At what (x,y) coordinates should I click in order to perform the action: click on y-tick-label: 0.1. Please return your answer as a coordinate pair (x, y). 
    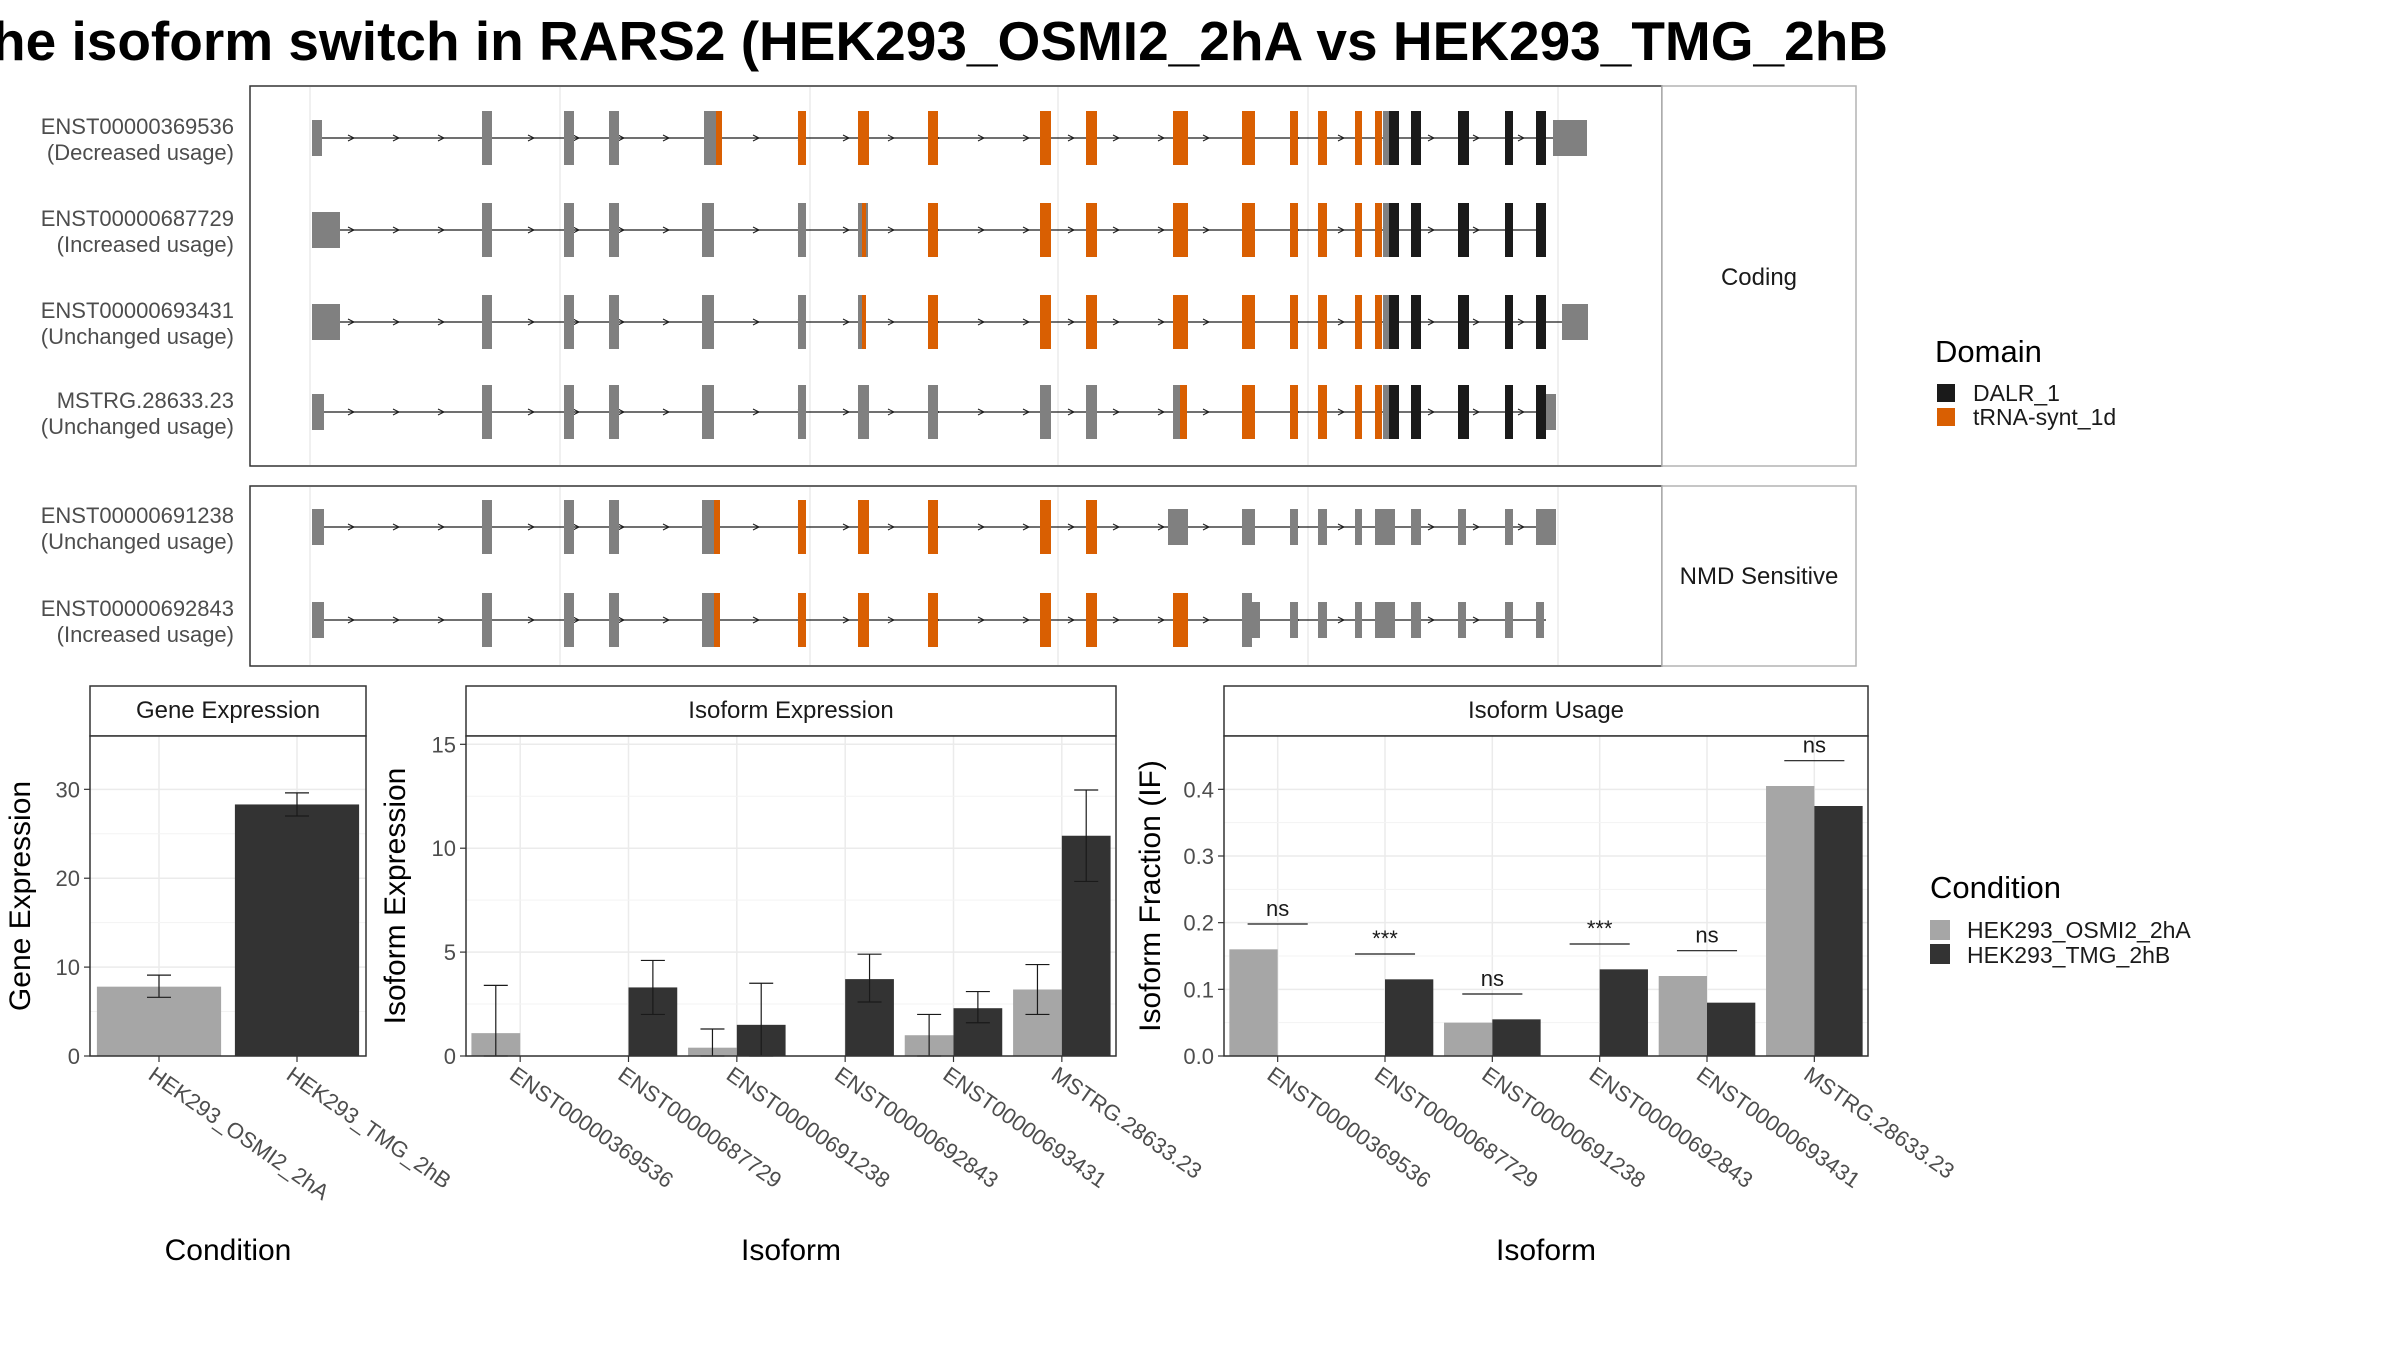
    Looking at the image, I should click on (1198, 989).